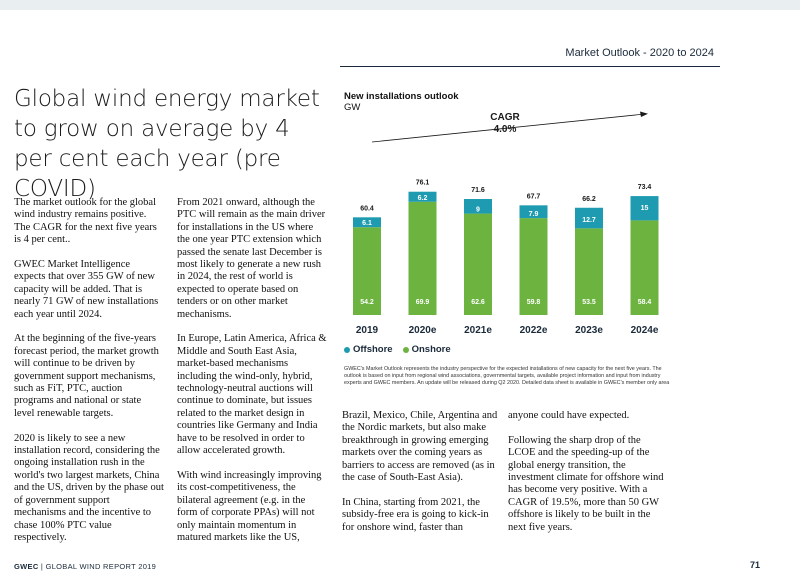 The width and height of the screenshot is (800, 576). I want to click on data-label-offshore: 9, so click(478, 210).